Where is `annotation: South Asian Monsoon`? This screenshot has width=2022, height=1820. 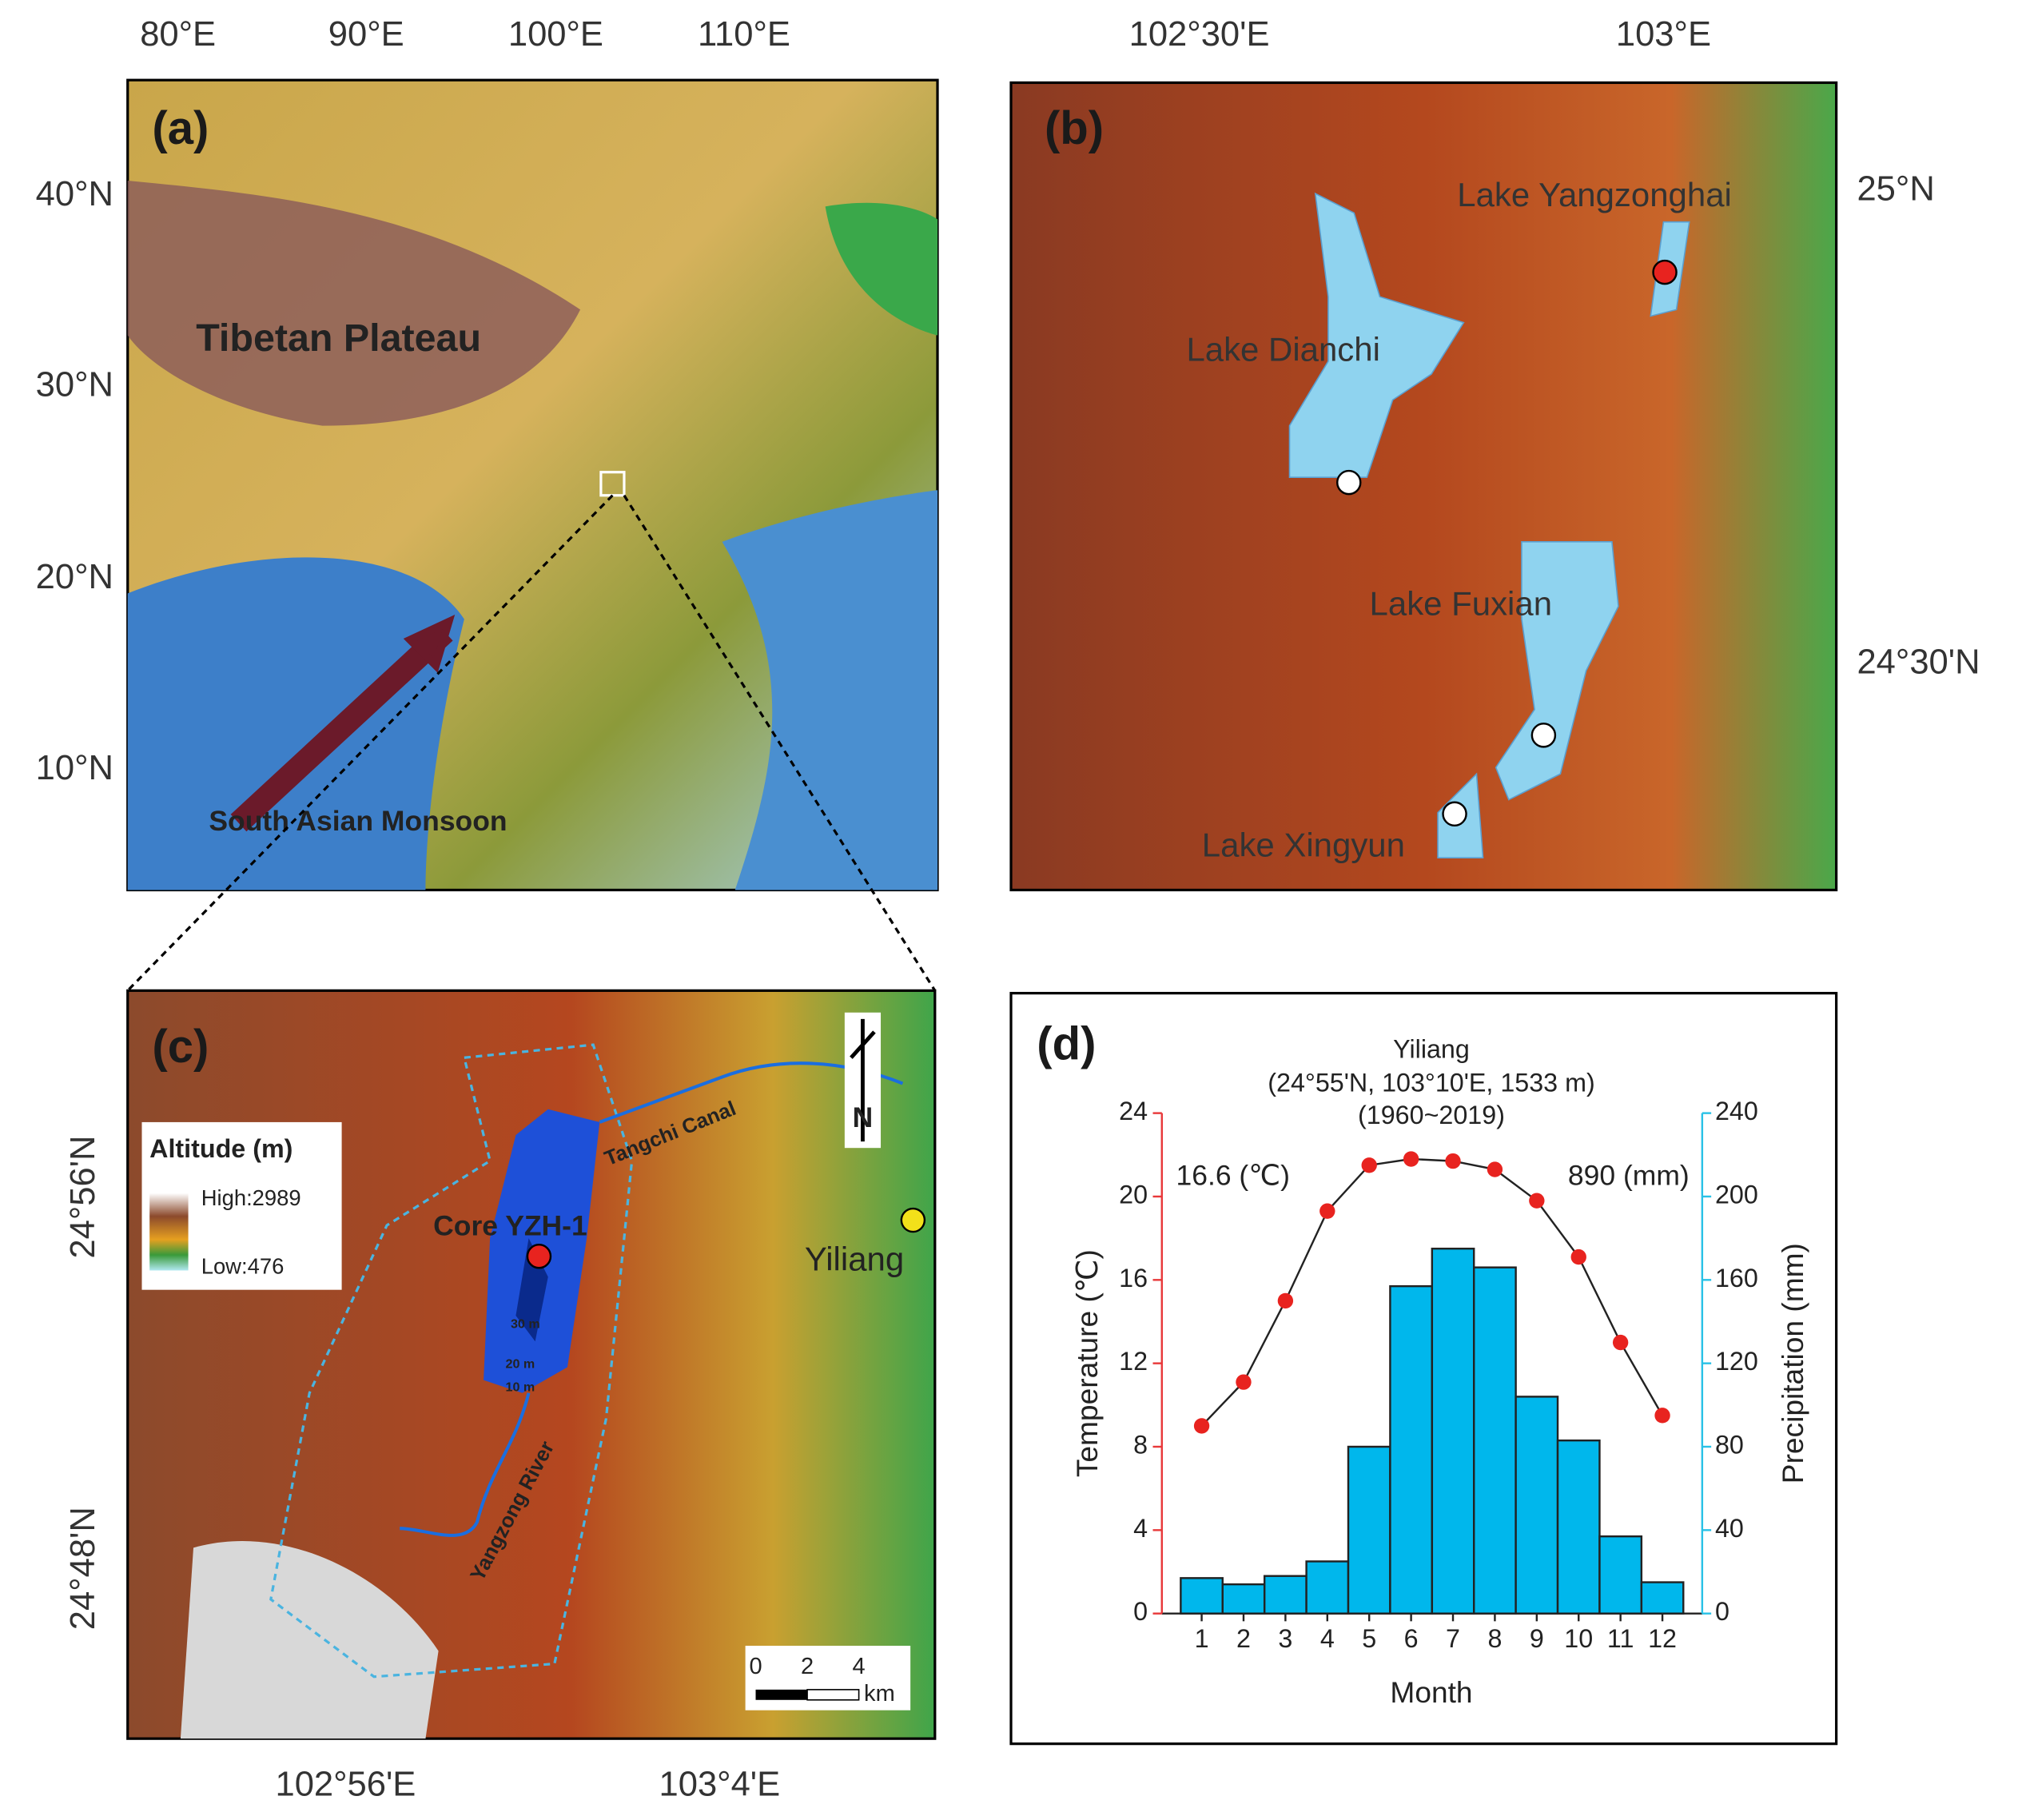
annotation: South Asian Monsoon is located at coordinates (358, 821).